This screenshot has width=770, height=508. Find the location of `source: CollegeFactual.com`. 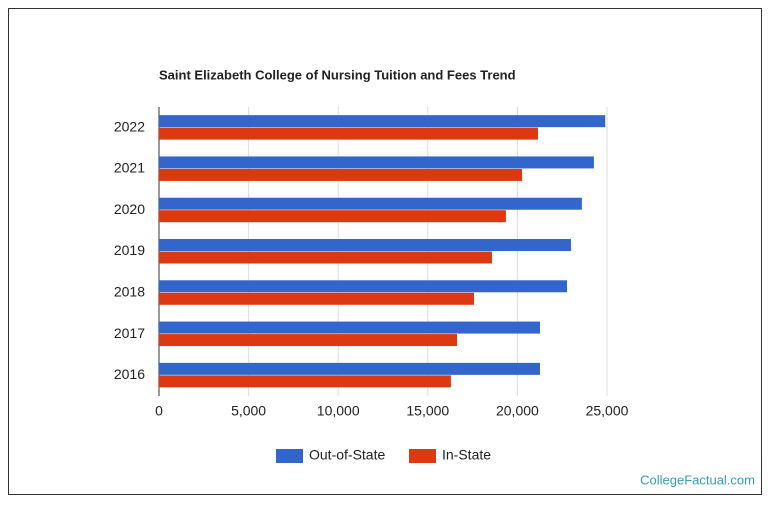

source: CollegeFactual.com is located at coordinates (697, 479).